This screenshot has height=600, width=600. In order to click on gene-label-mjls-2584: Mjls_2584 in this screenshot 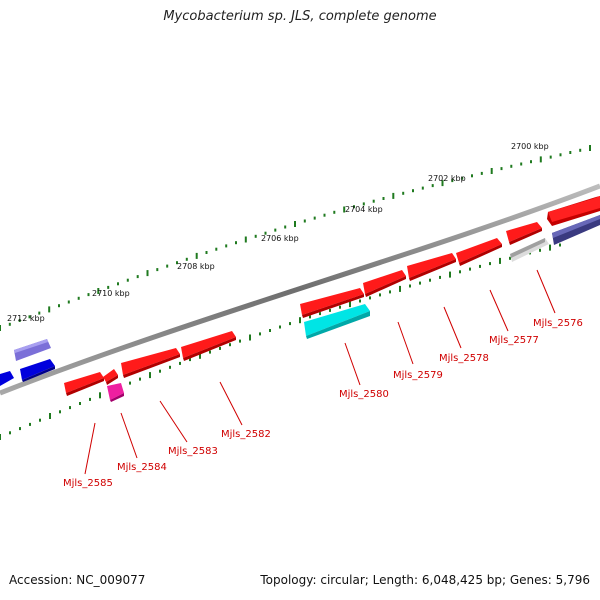, I will do `click(142, 467)`.